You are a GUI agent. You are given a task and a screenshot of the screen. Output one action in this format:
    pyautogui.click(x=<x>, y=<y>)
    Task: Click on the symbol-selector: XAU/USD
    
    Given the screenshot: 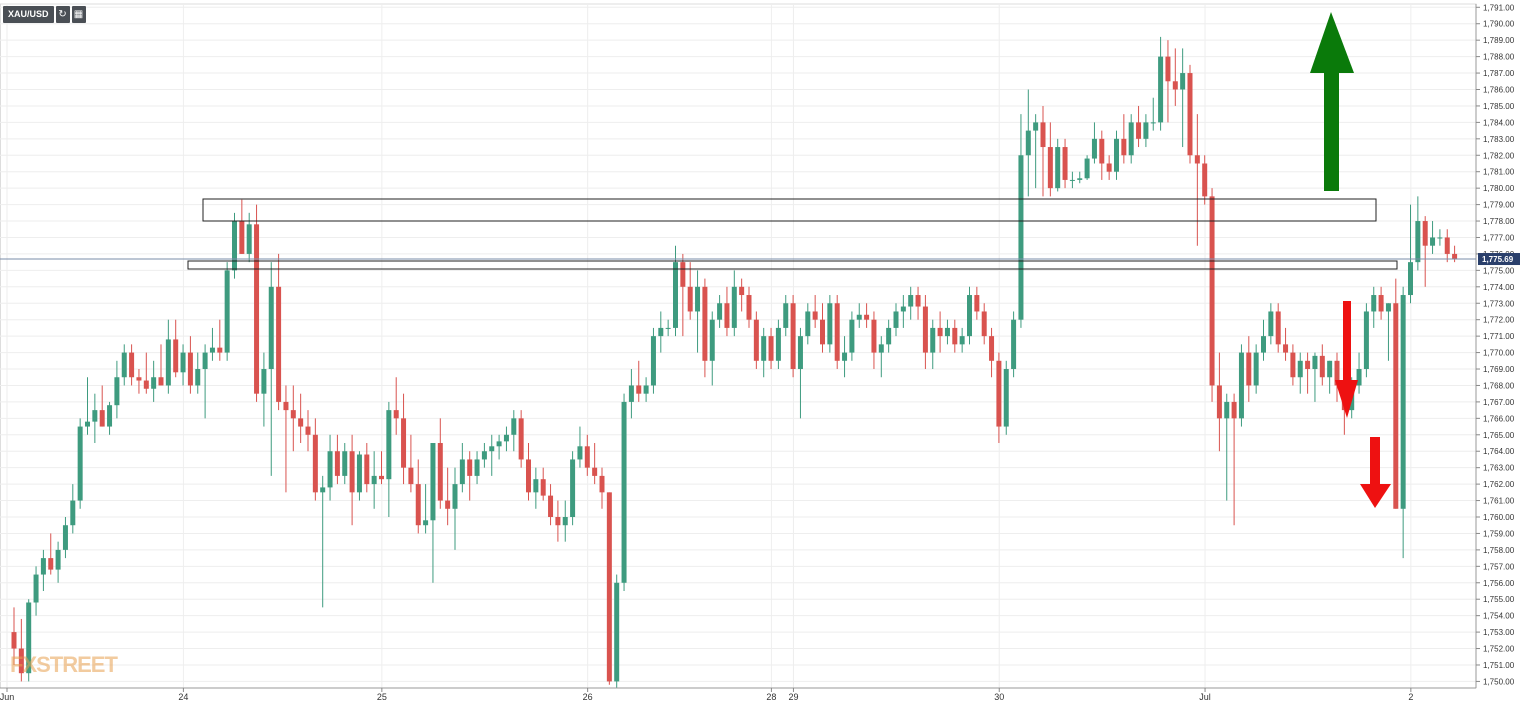 What is the action you would take?
    pyautogui.click(x=28, y=14)
    